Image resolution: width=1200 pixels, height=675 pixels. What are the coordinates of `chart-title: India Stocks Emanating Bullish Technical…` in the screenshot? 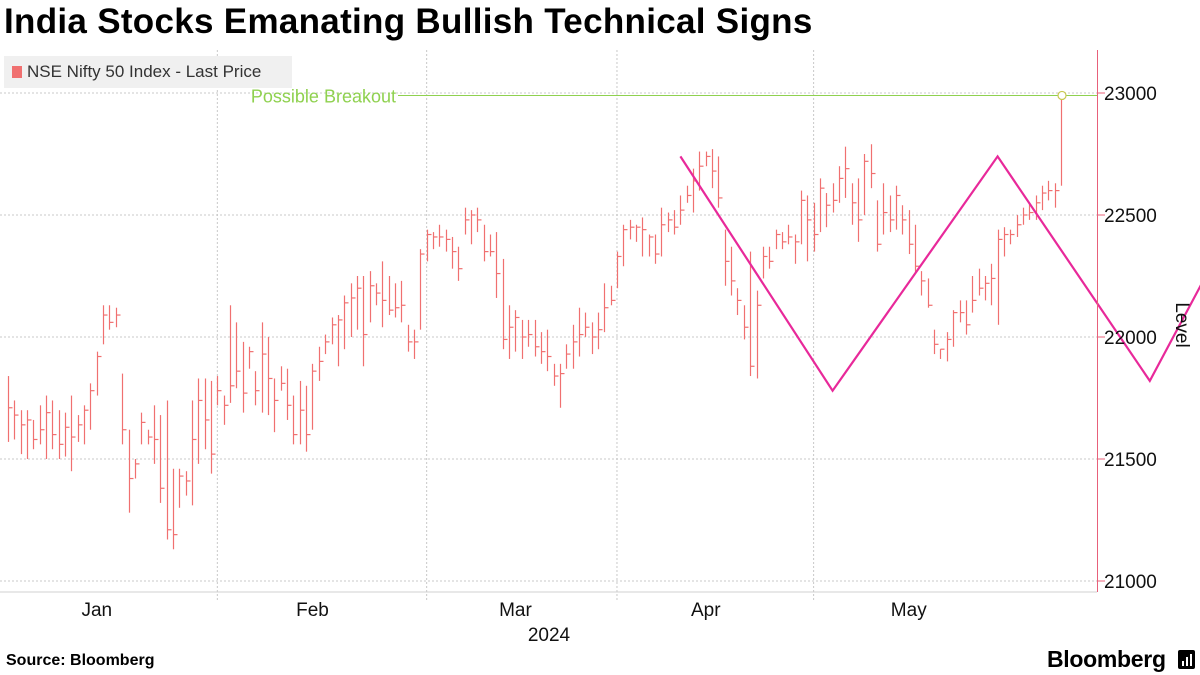 It's located at (408, 21).